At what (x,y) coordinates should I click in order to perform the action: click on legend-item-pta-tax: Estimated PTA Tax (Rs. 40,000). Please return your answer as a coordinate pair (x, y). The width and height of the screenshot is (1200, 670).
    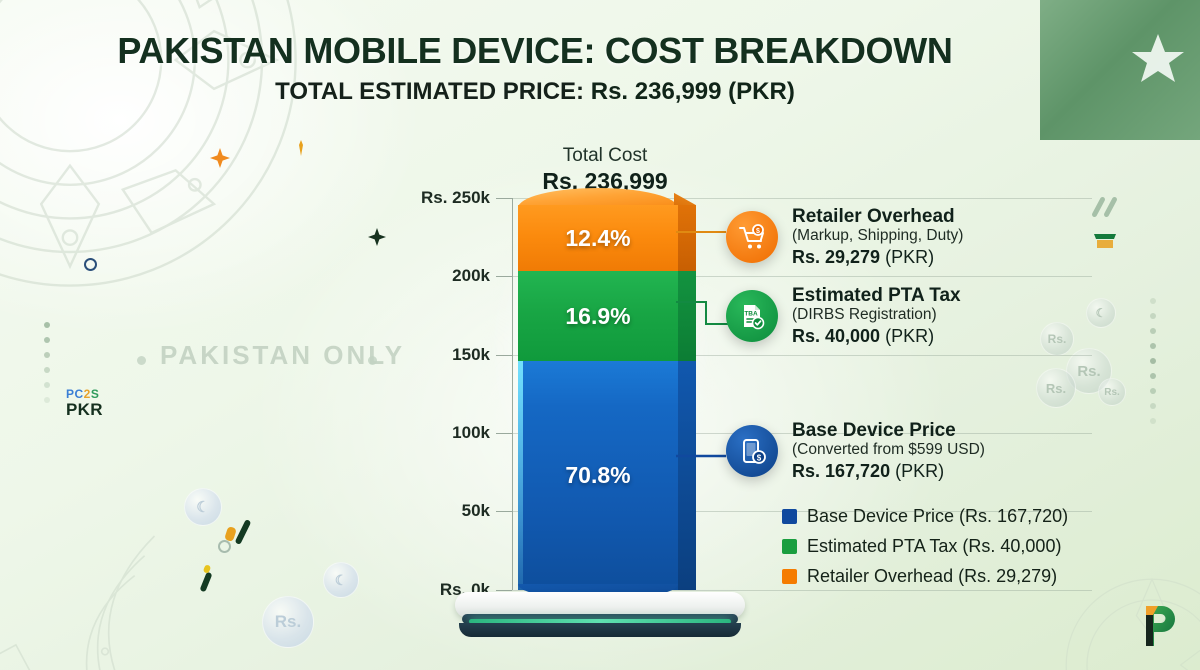
    Looking at the image, I should click on (925, 546).